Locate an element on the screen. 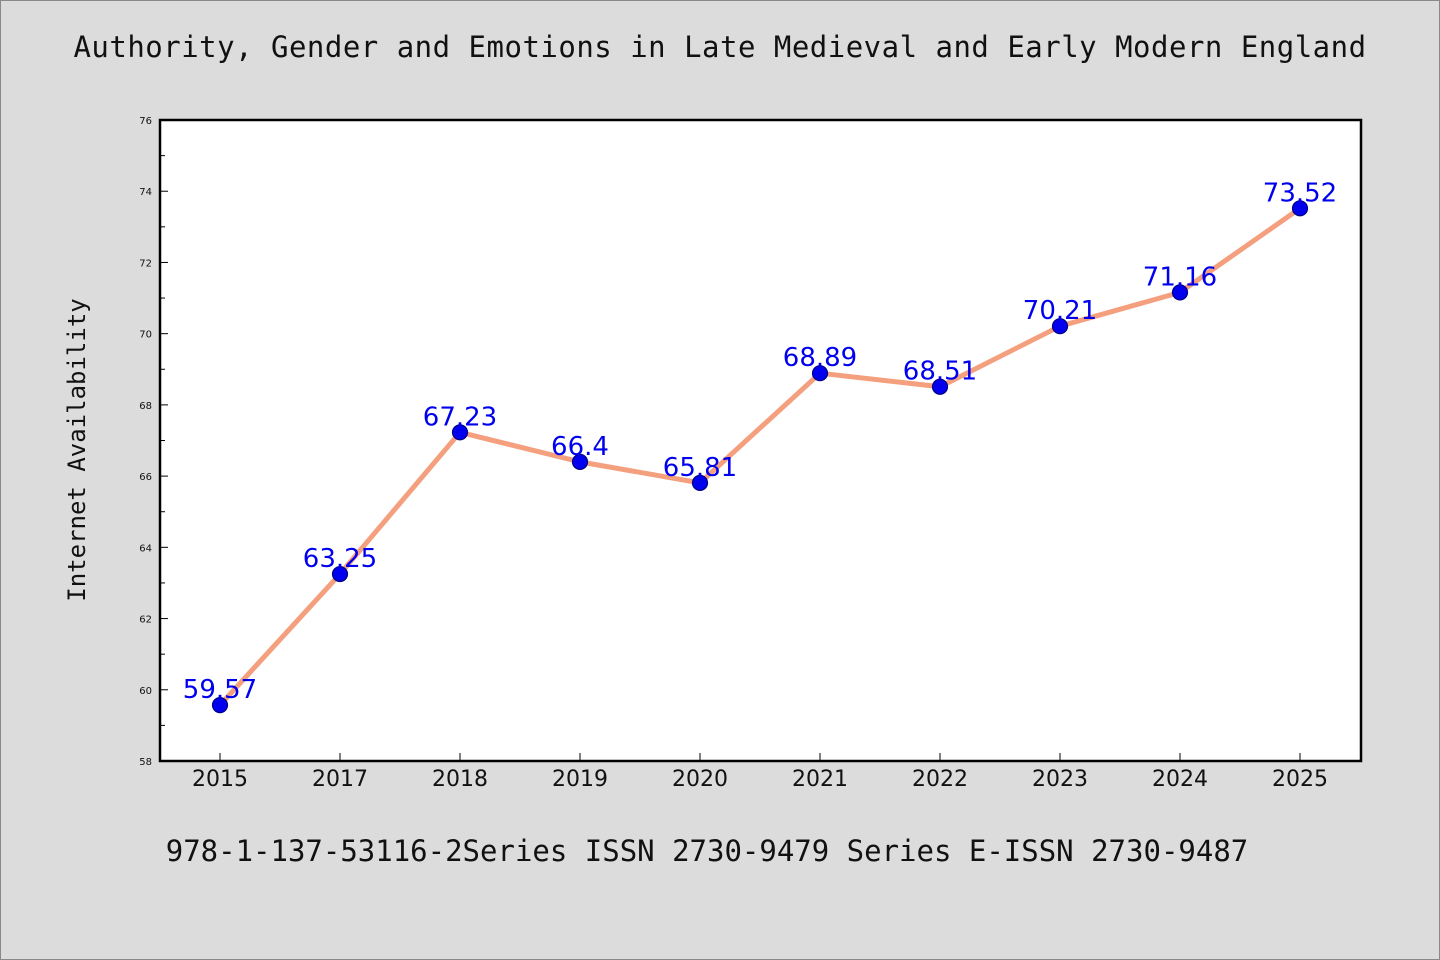 The image size is (1440, 960). y-tick-label: 58 is located at coordinates (145, 762).